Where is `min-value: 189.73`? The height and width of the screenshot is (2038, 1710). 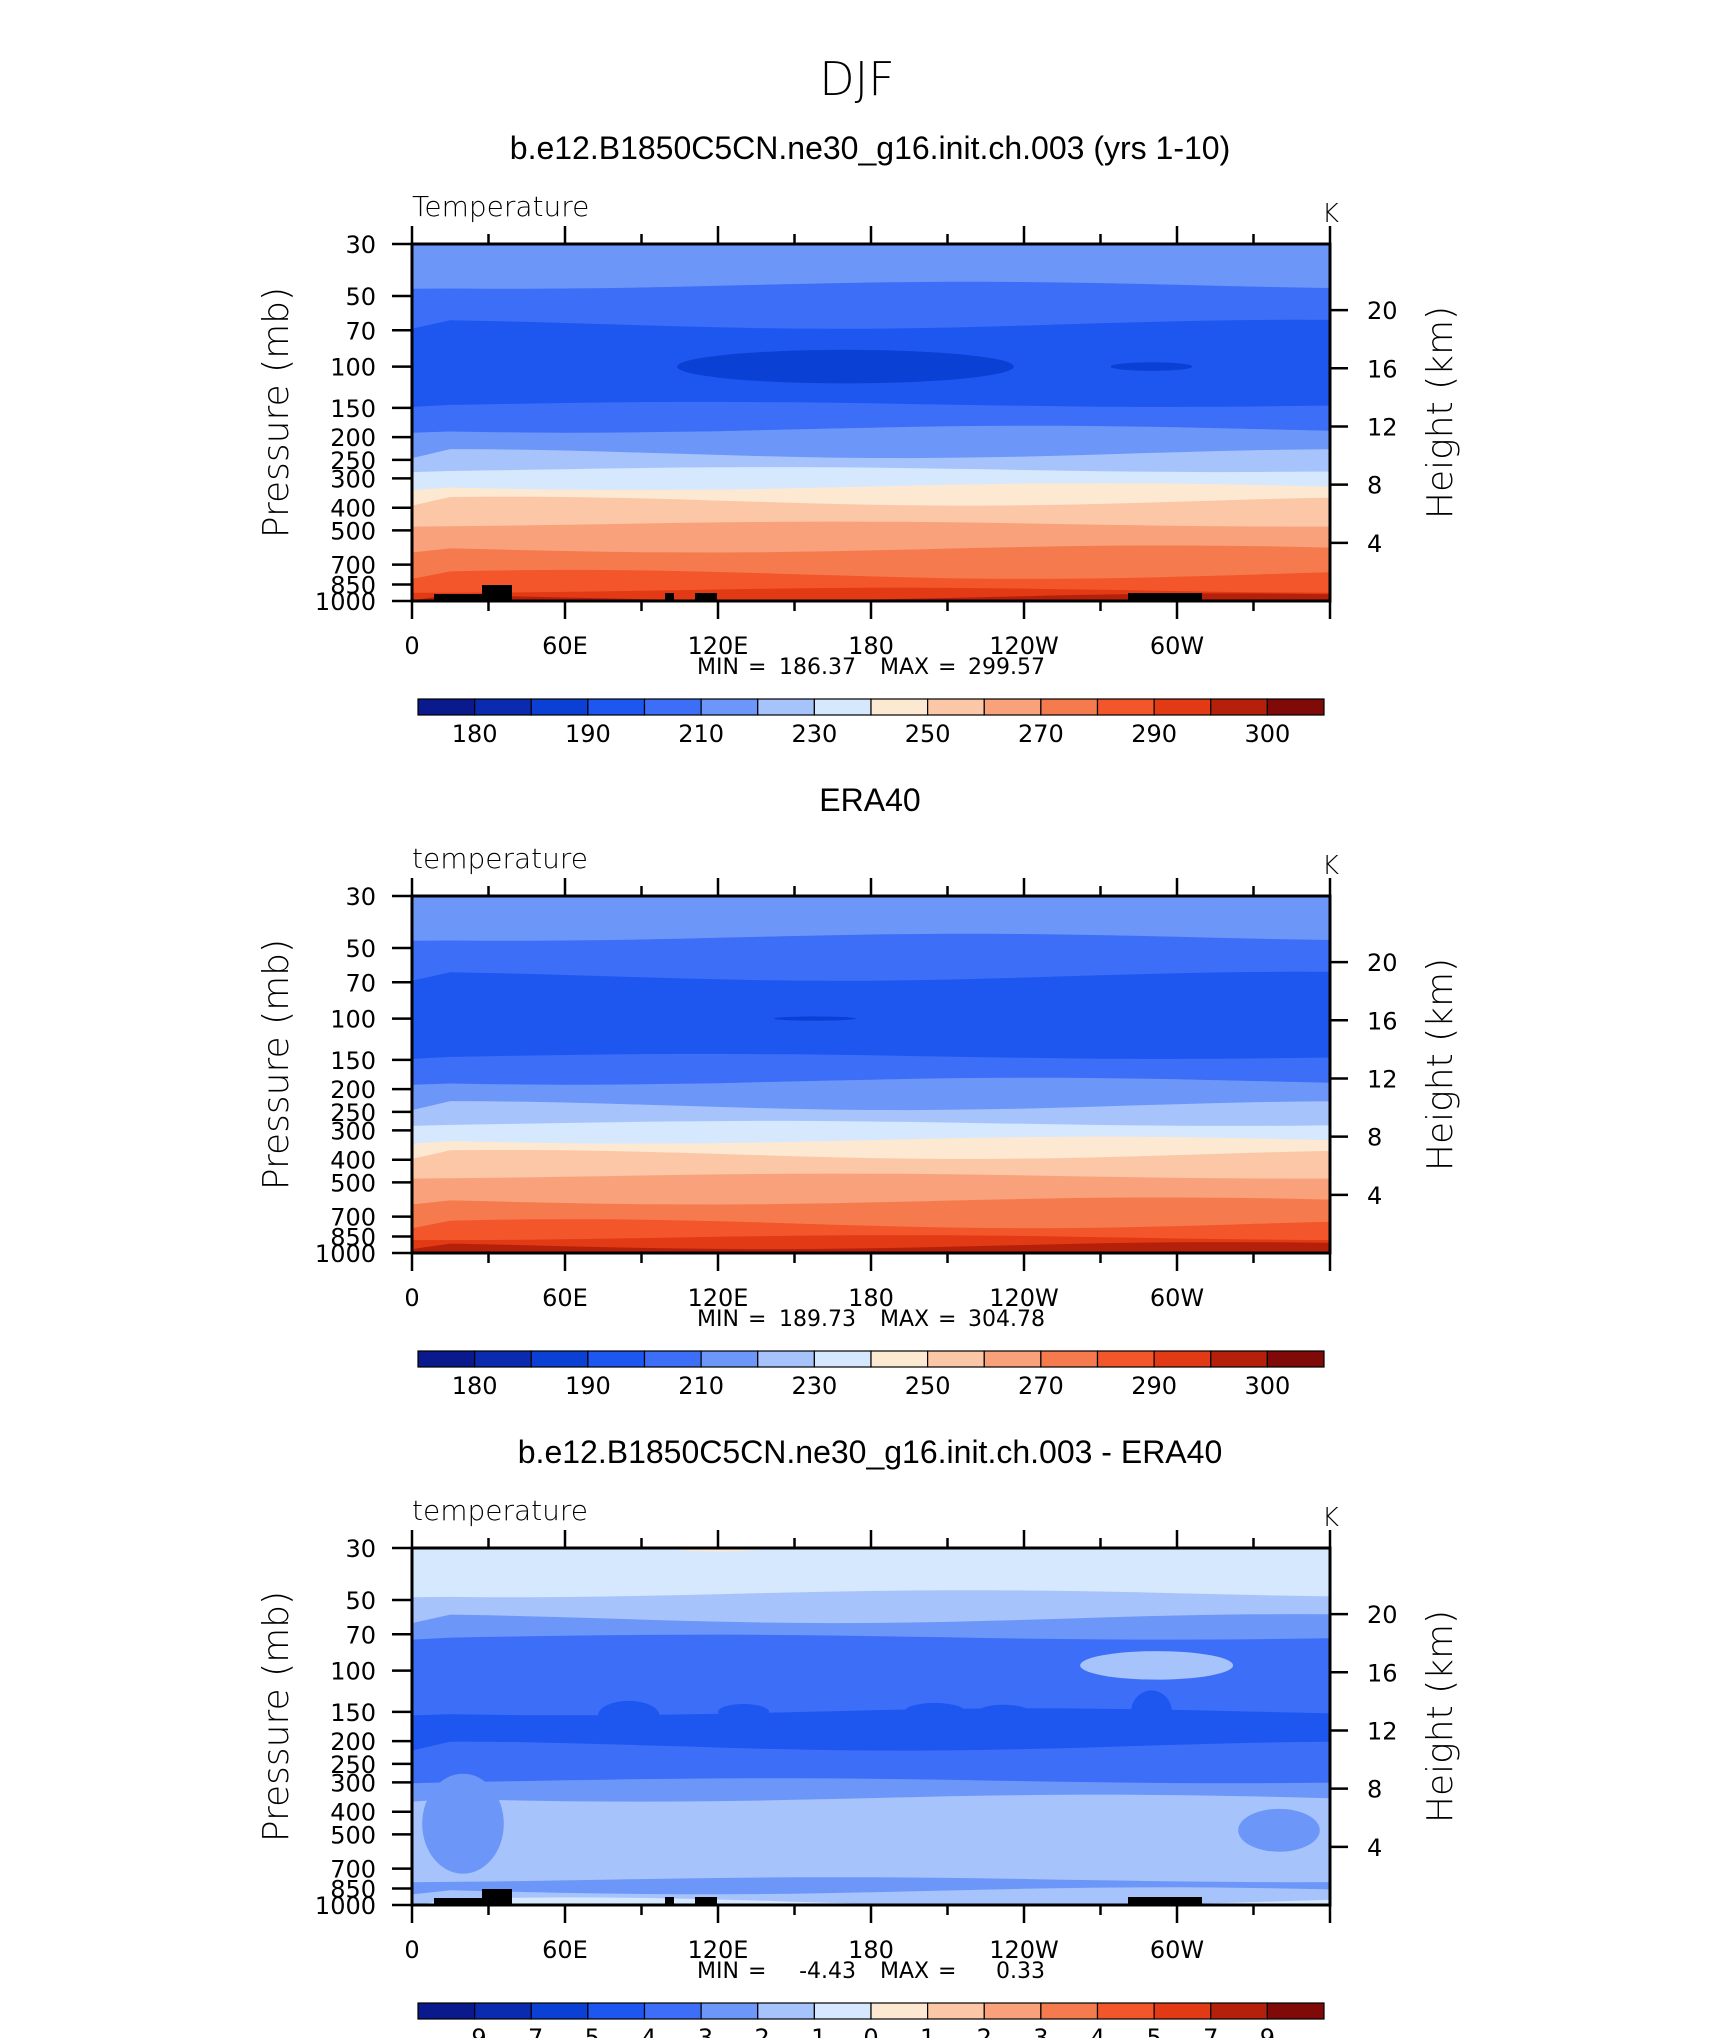
min-value: 189.73 is located at coordinates (817, 1319).